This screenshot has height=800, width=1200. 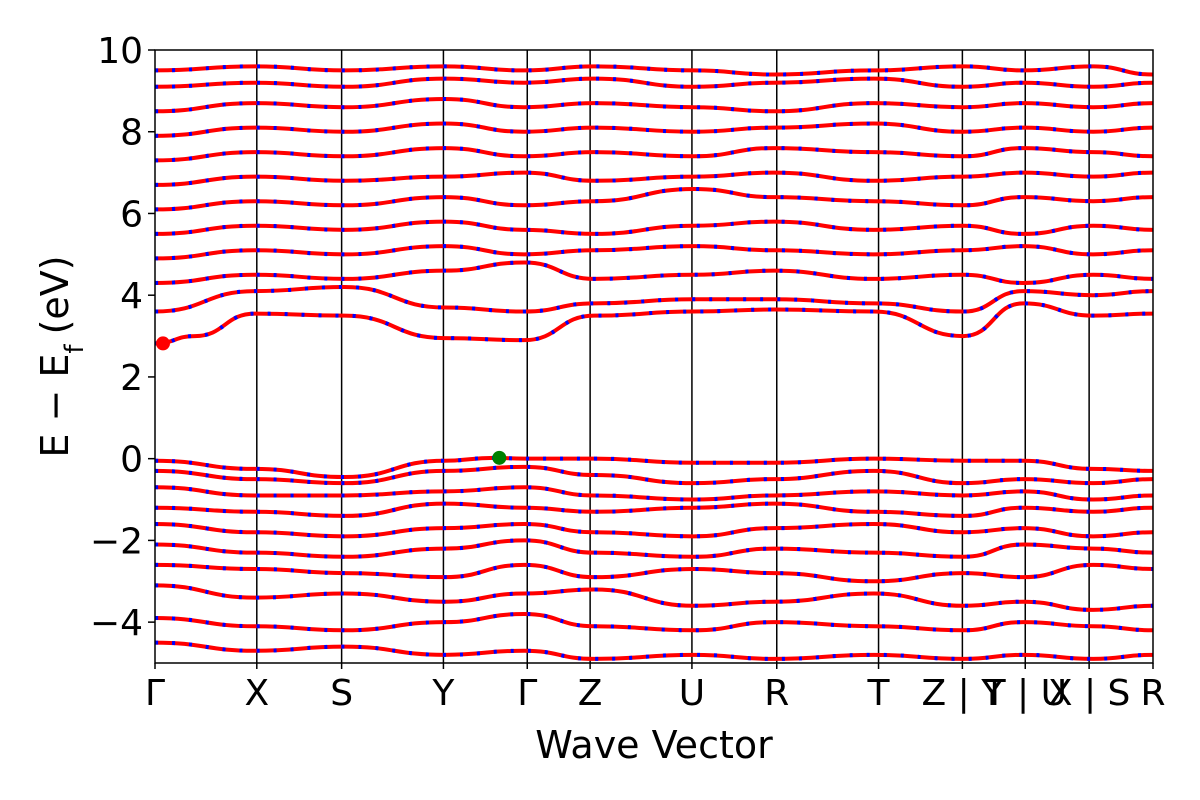 What do you see at coordinates (131, 460) in the screenshot?
I see `y-tick-label: 0` at bounding box center [131, 460].